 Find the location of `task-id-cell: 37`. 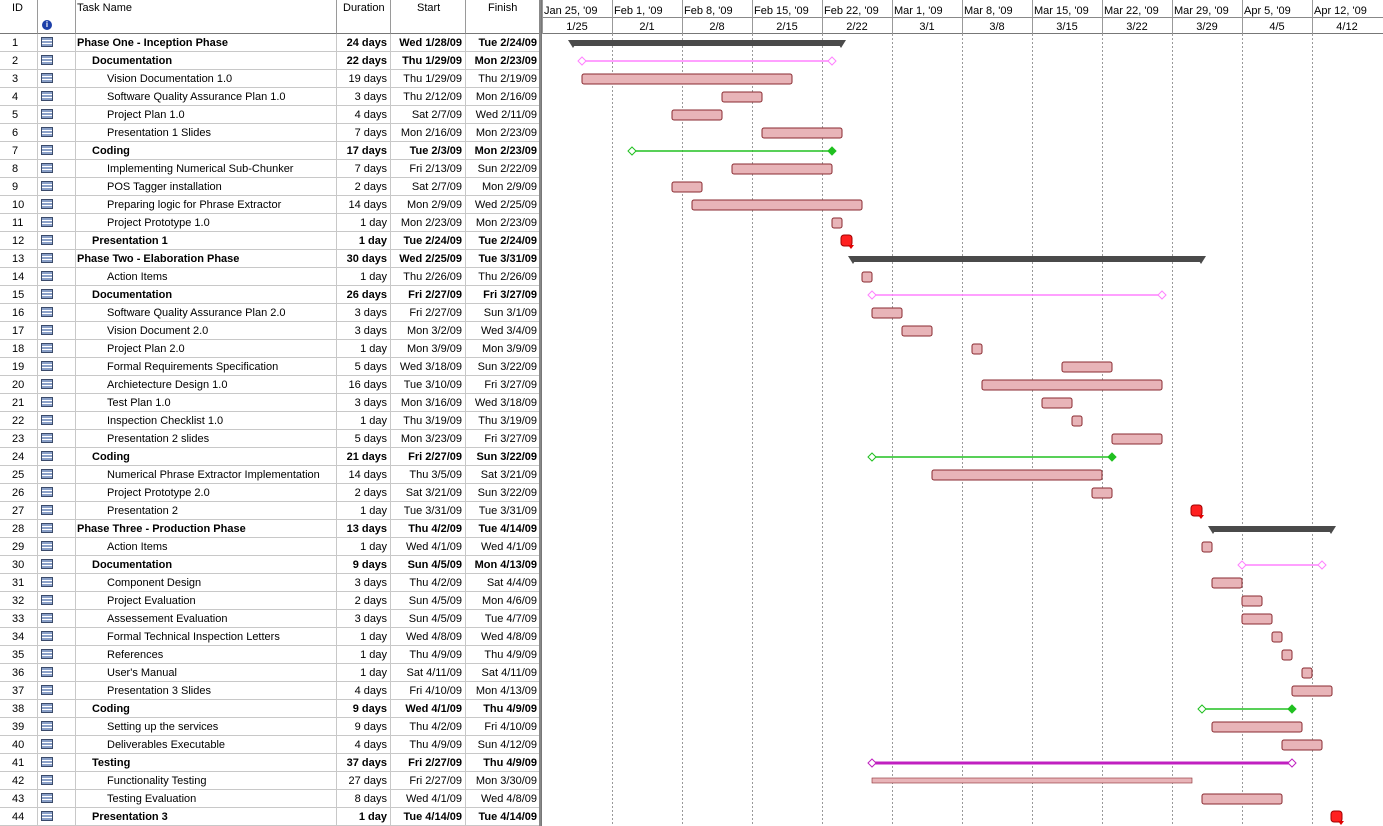

task-id-cell: 37 is located at coordinates (19, 691).